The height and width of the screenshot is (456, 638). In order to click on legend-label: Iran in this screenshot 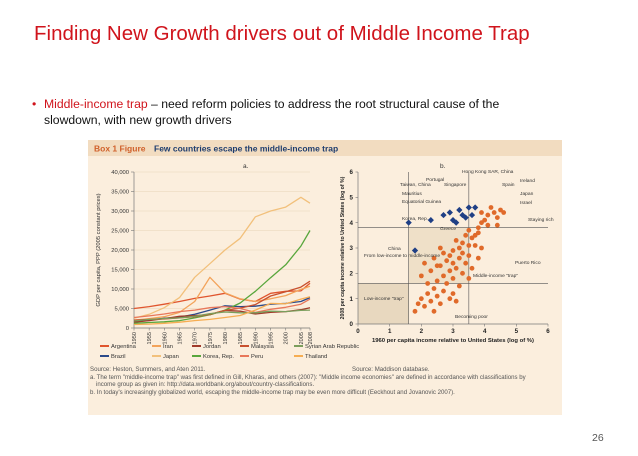, I will do `click(168, 347)`.